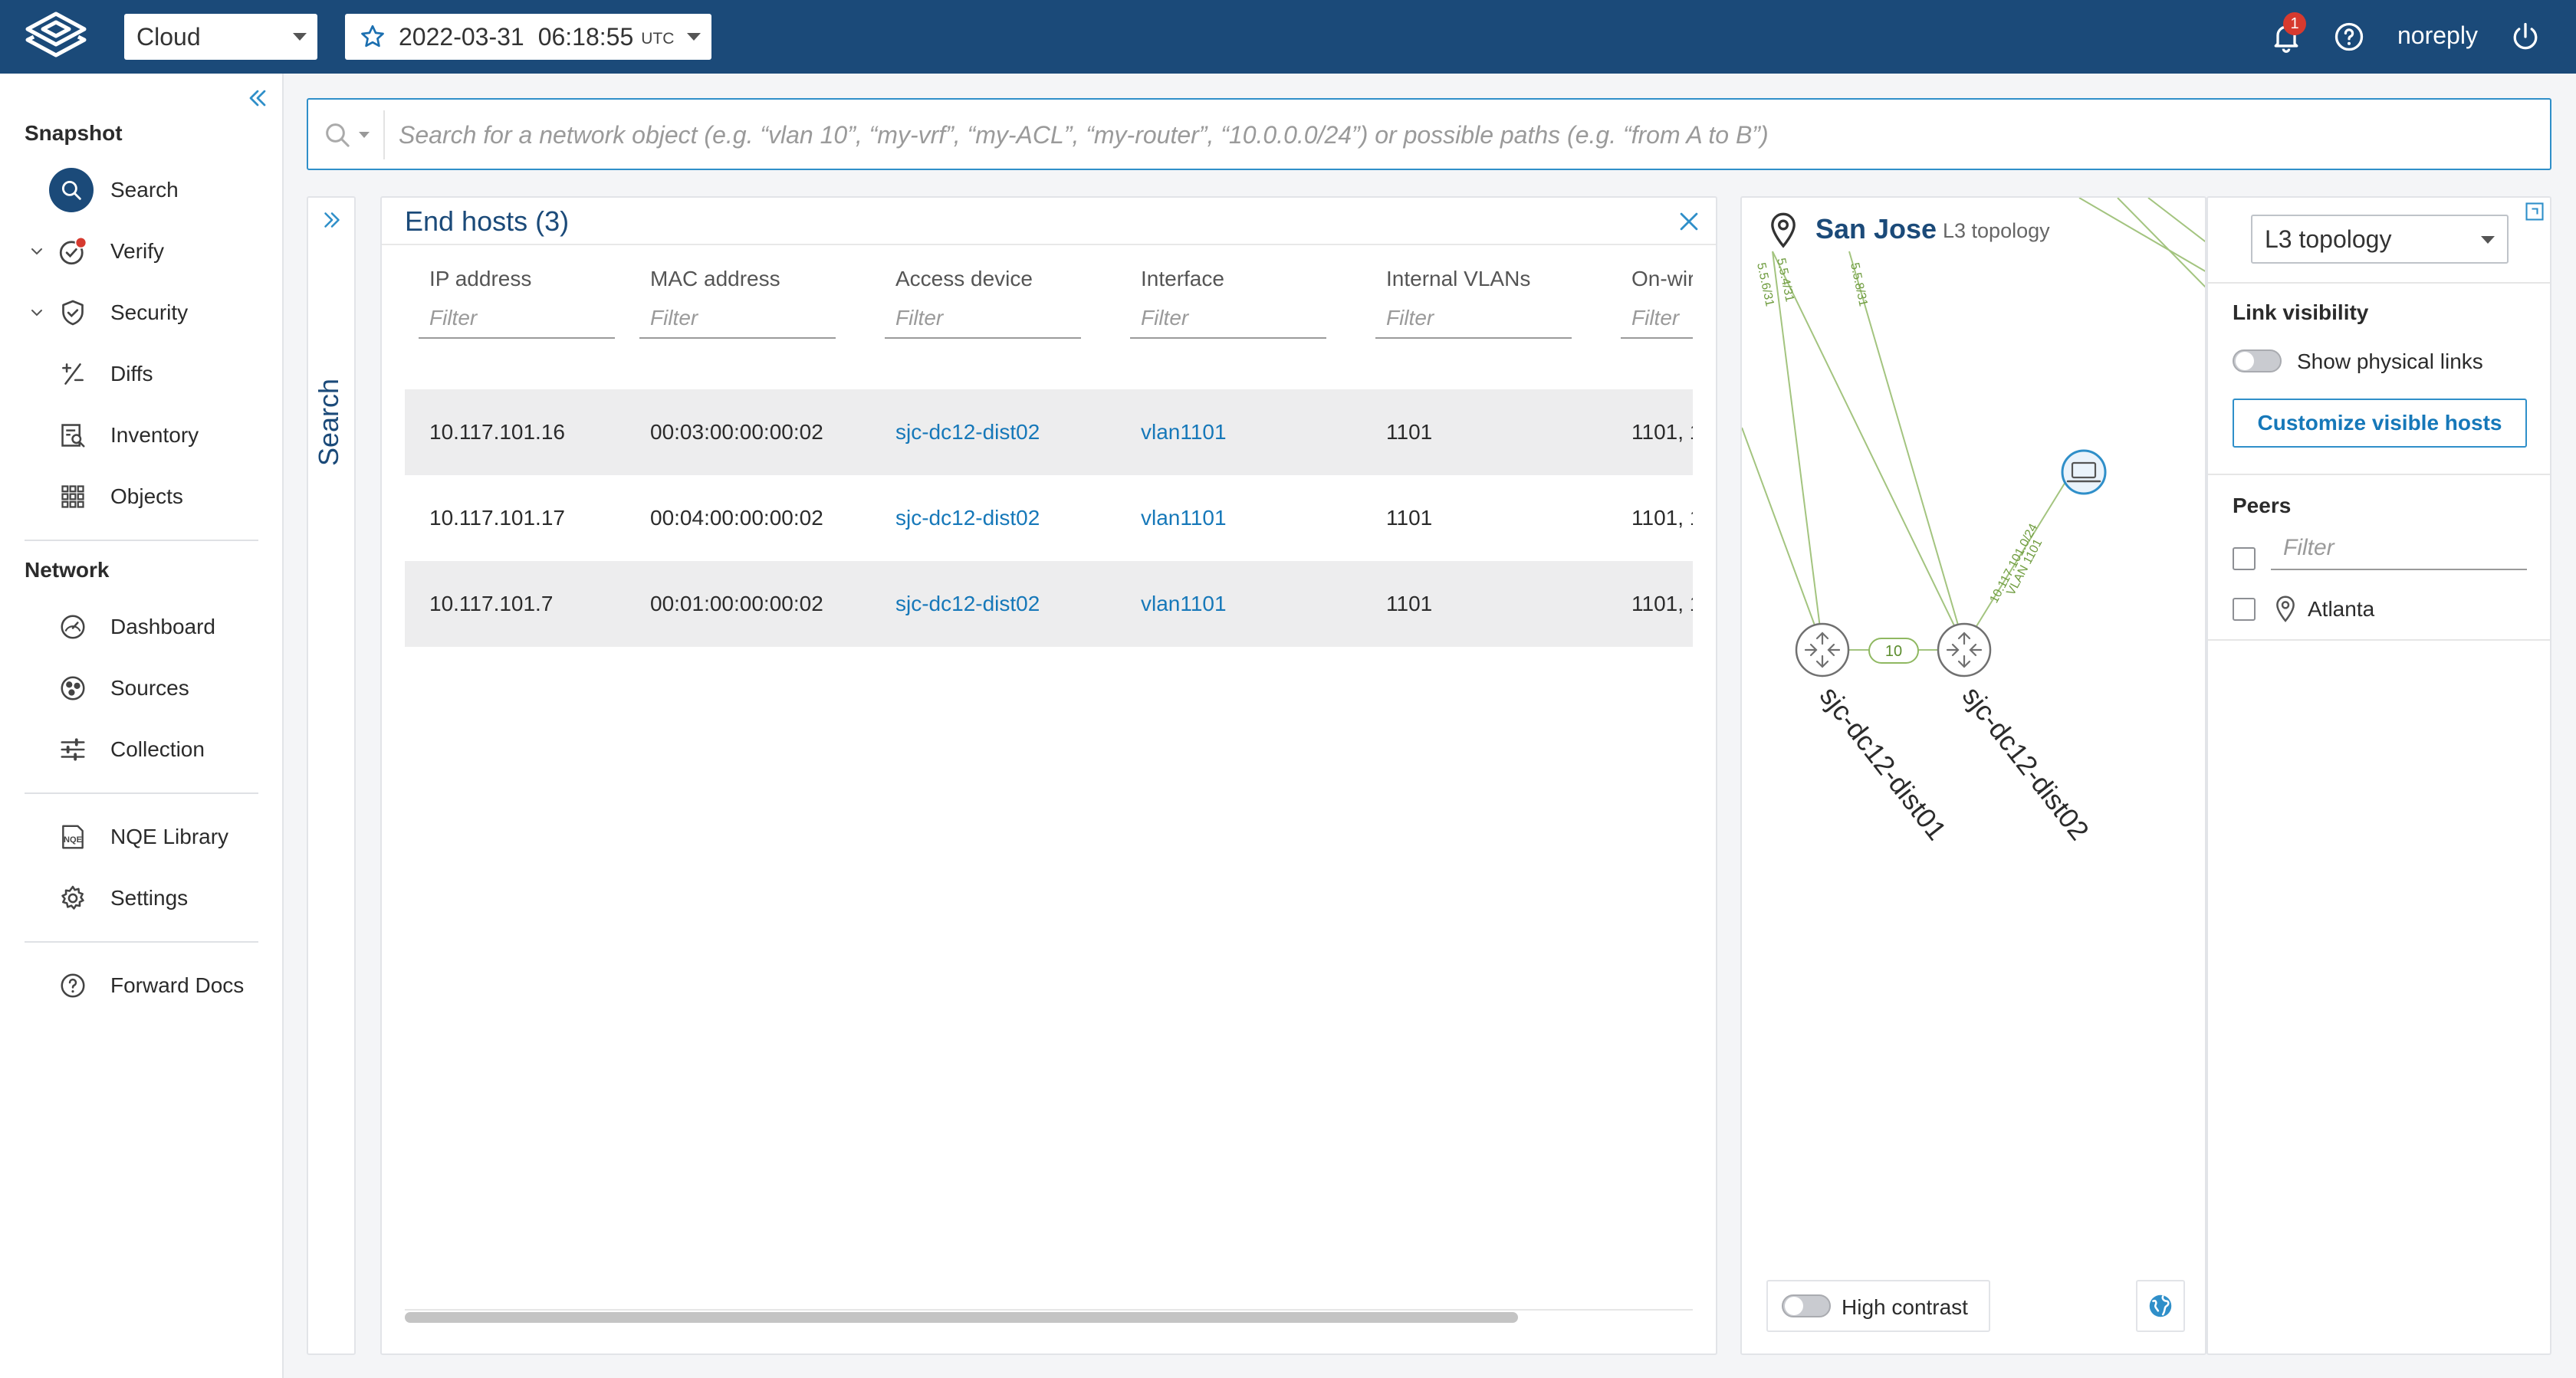 This screenshot has height=1378, width=2576. I want to click on link-count: 10, so click(1893, 651).